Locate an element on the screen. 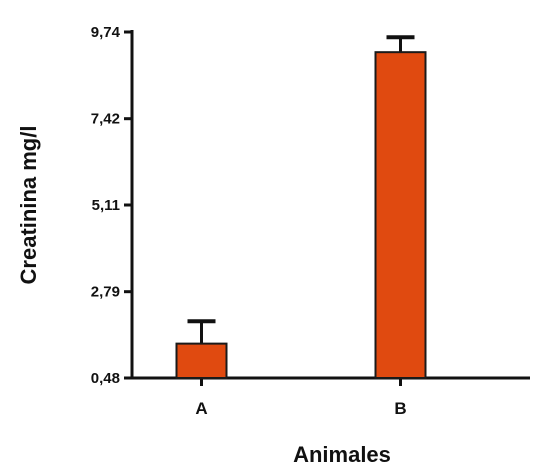 Image resolution: width=542 pixels, height=468 pixels. y-tick-label: 2,79 is located at coordinates (105, 292).